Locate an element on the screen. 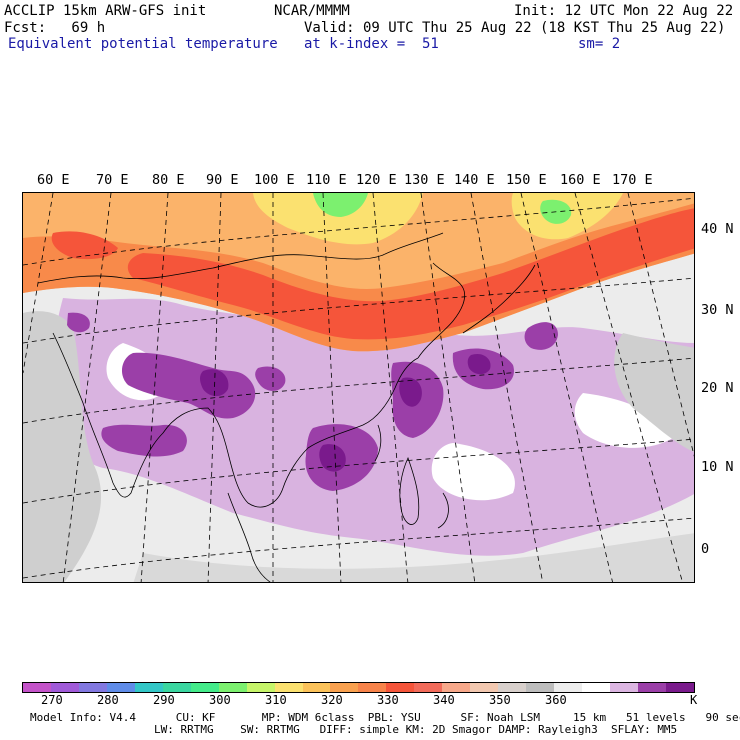 This screenshot has width=740, height=740. field-yellow-pocket is located at coordinates (338, 219).